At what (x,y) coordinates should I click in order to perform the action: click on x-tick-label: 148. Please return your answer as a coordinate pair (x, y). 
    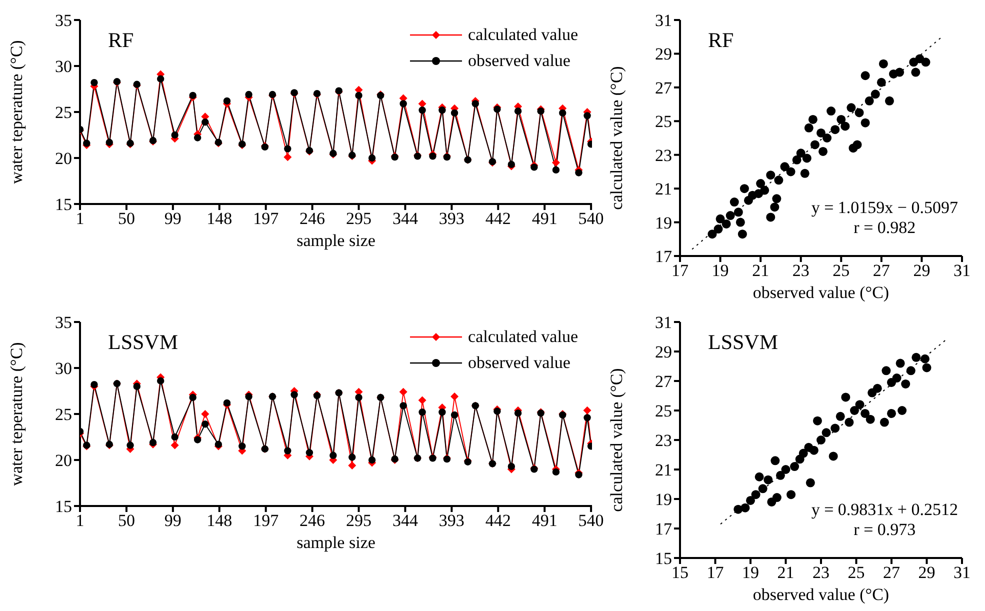
    Looking at the image, I should click on (219, 520).